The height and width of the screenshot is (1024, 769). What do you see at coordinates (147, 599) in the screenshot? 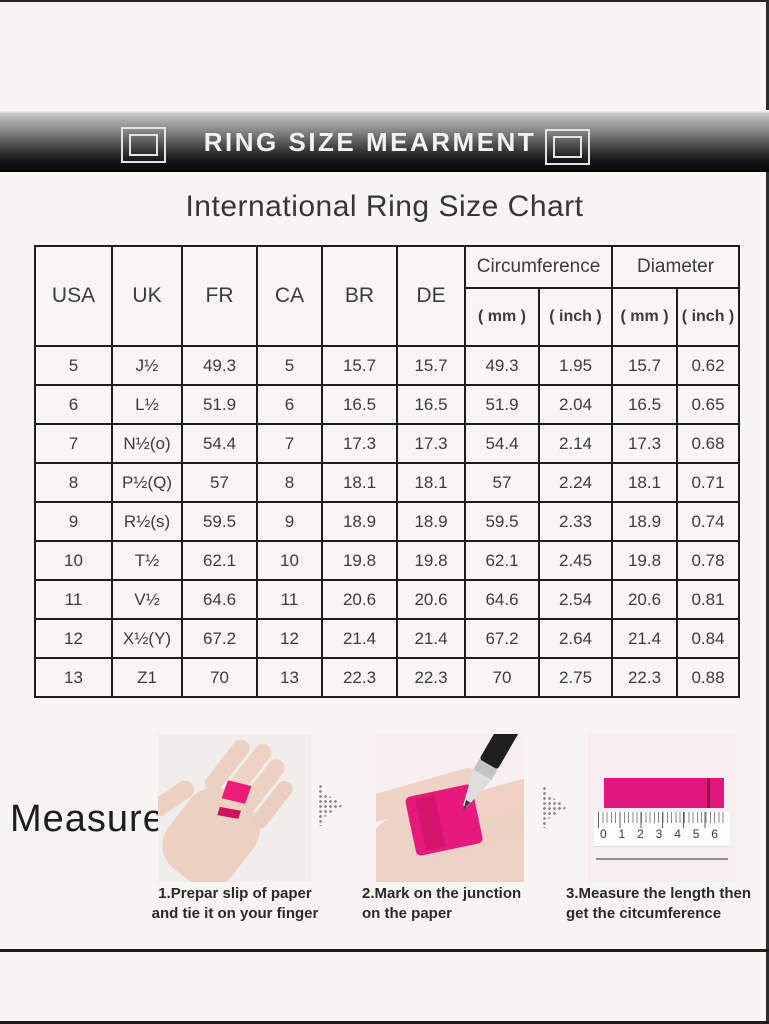
I see `table-cell: V½` at bounding box center [147, 599].